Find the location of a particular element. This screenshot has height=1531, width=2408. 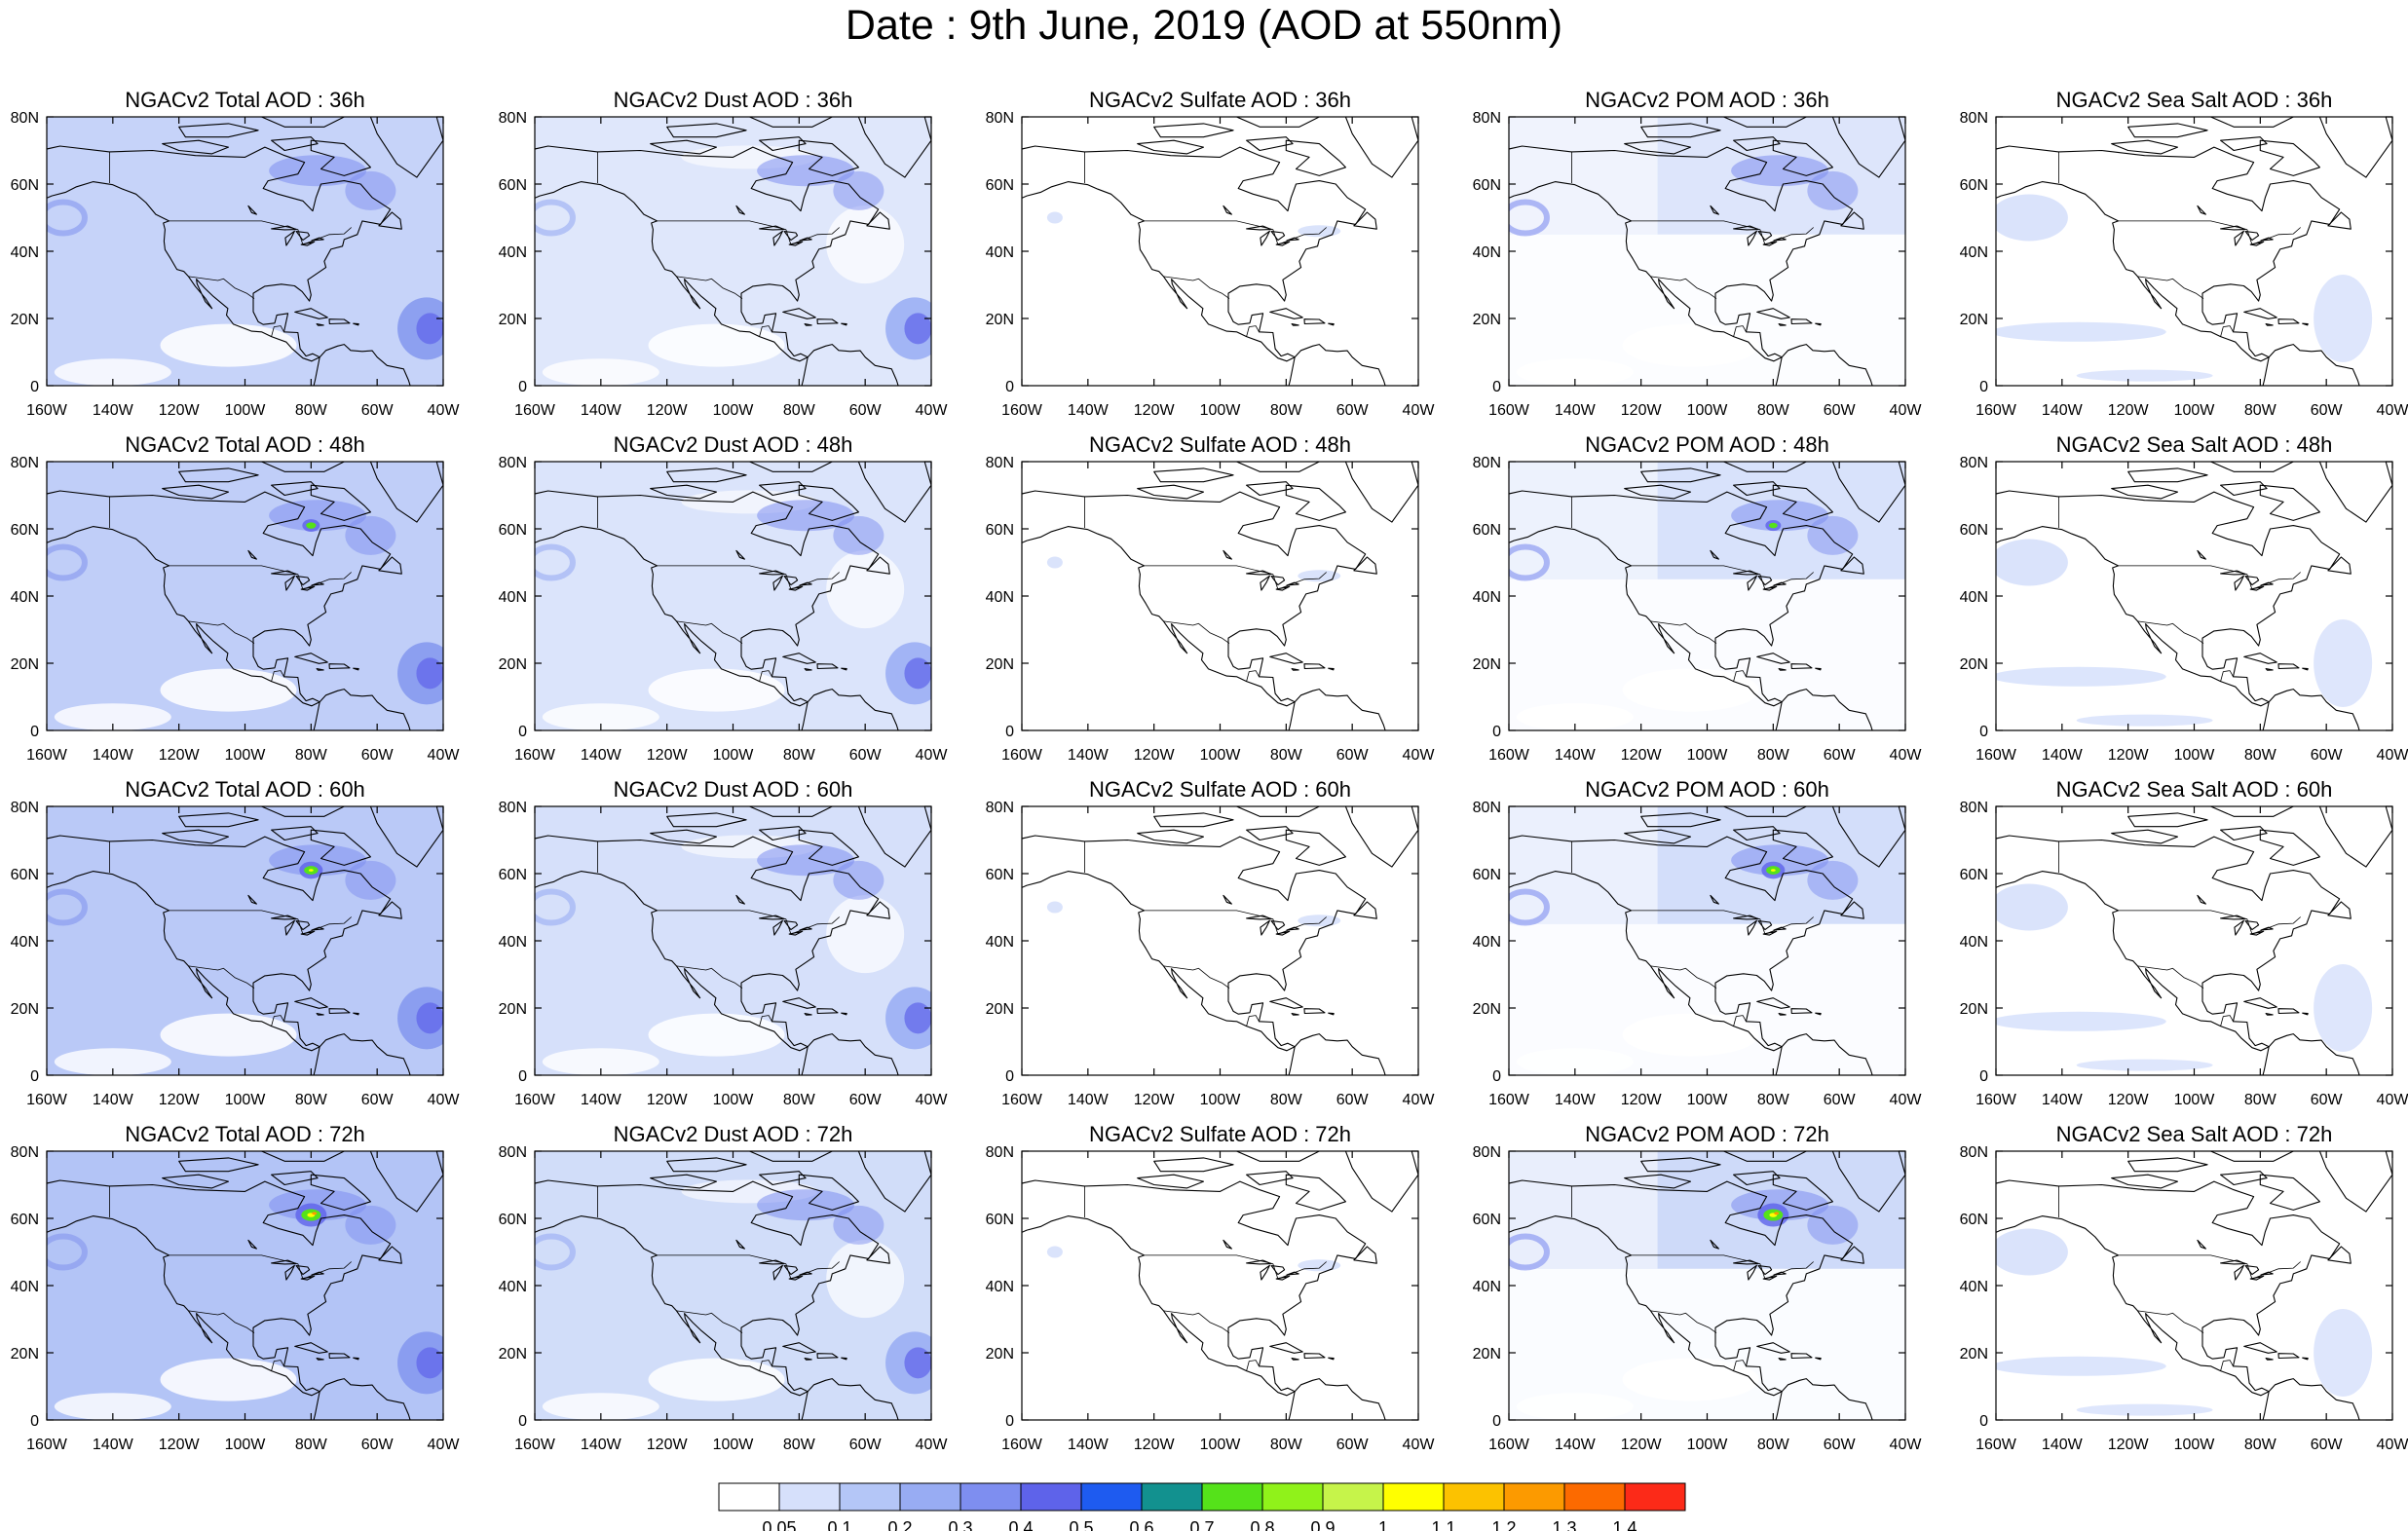

colorbar-label: 0.1 is located at coordinates (839, 1524).